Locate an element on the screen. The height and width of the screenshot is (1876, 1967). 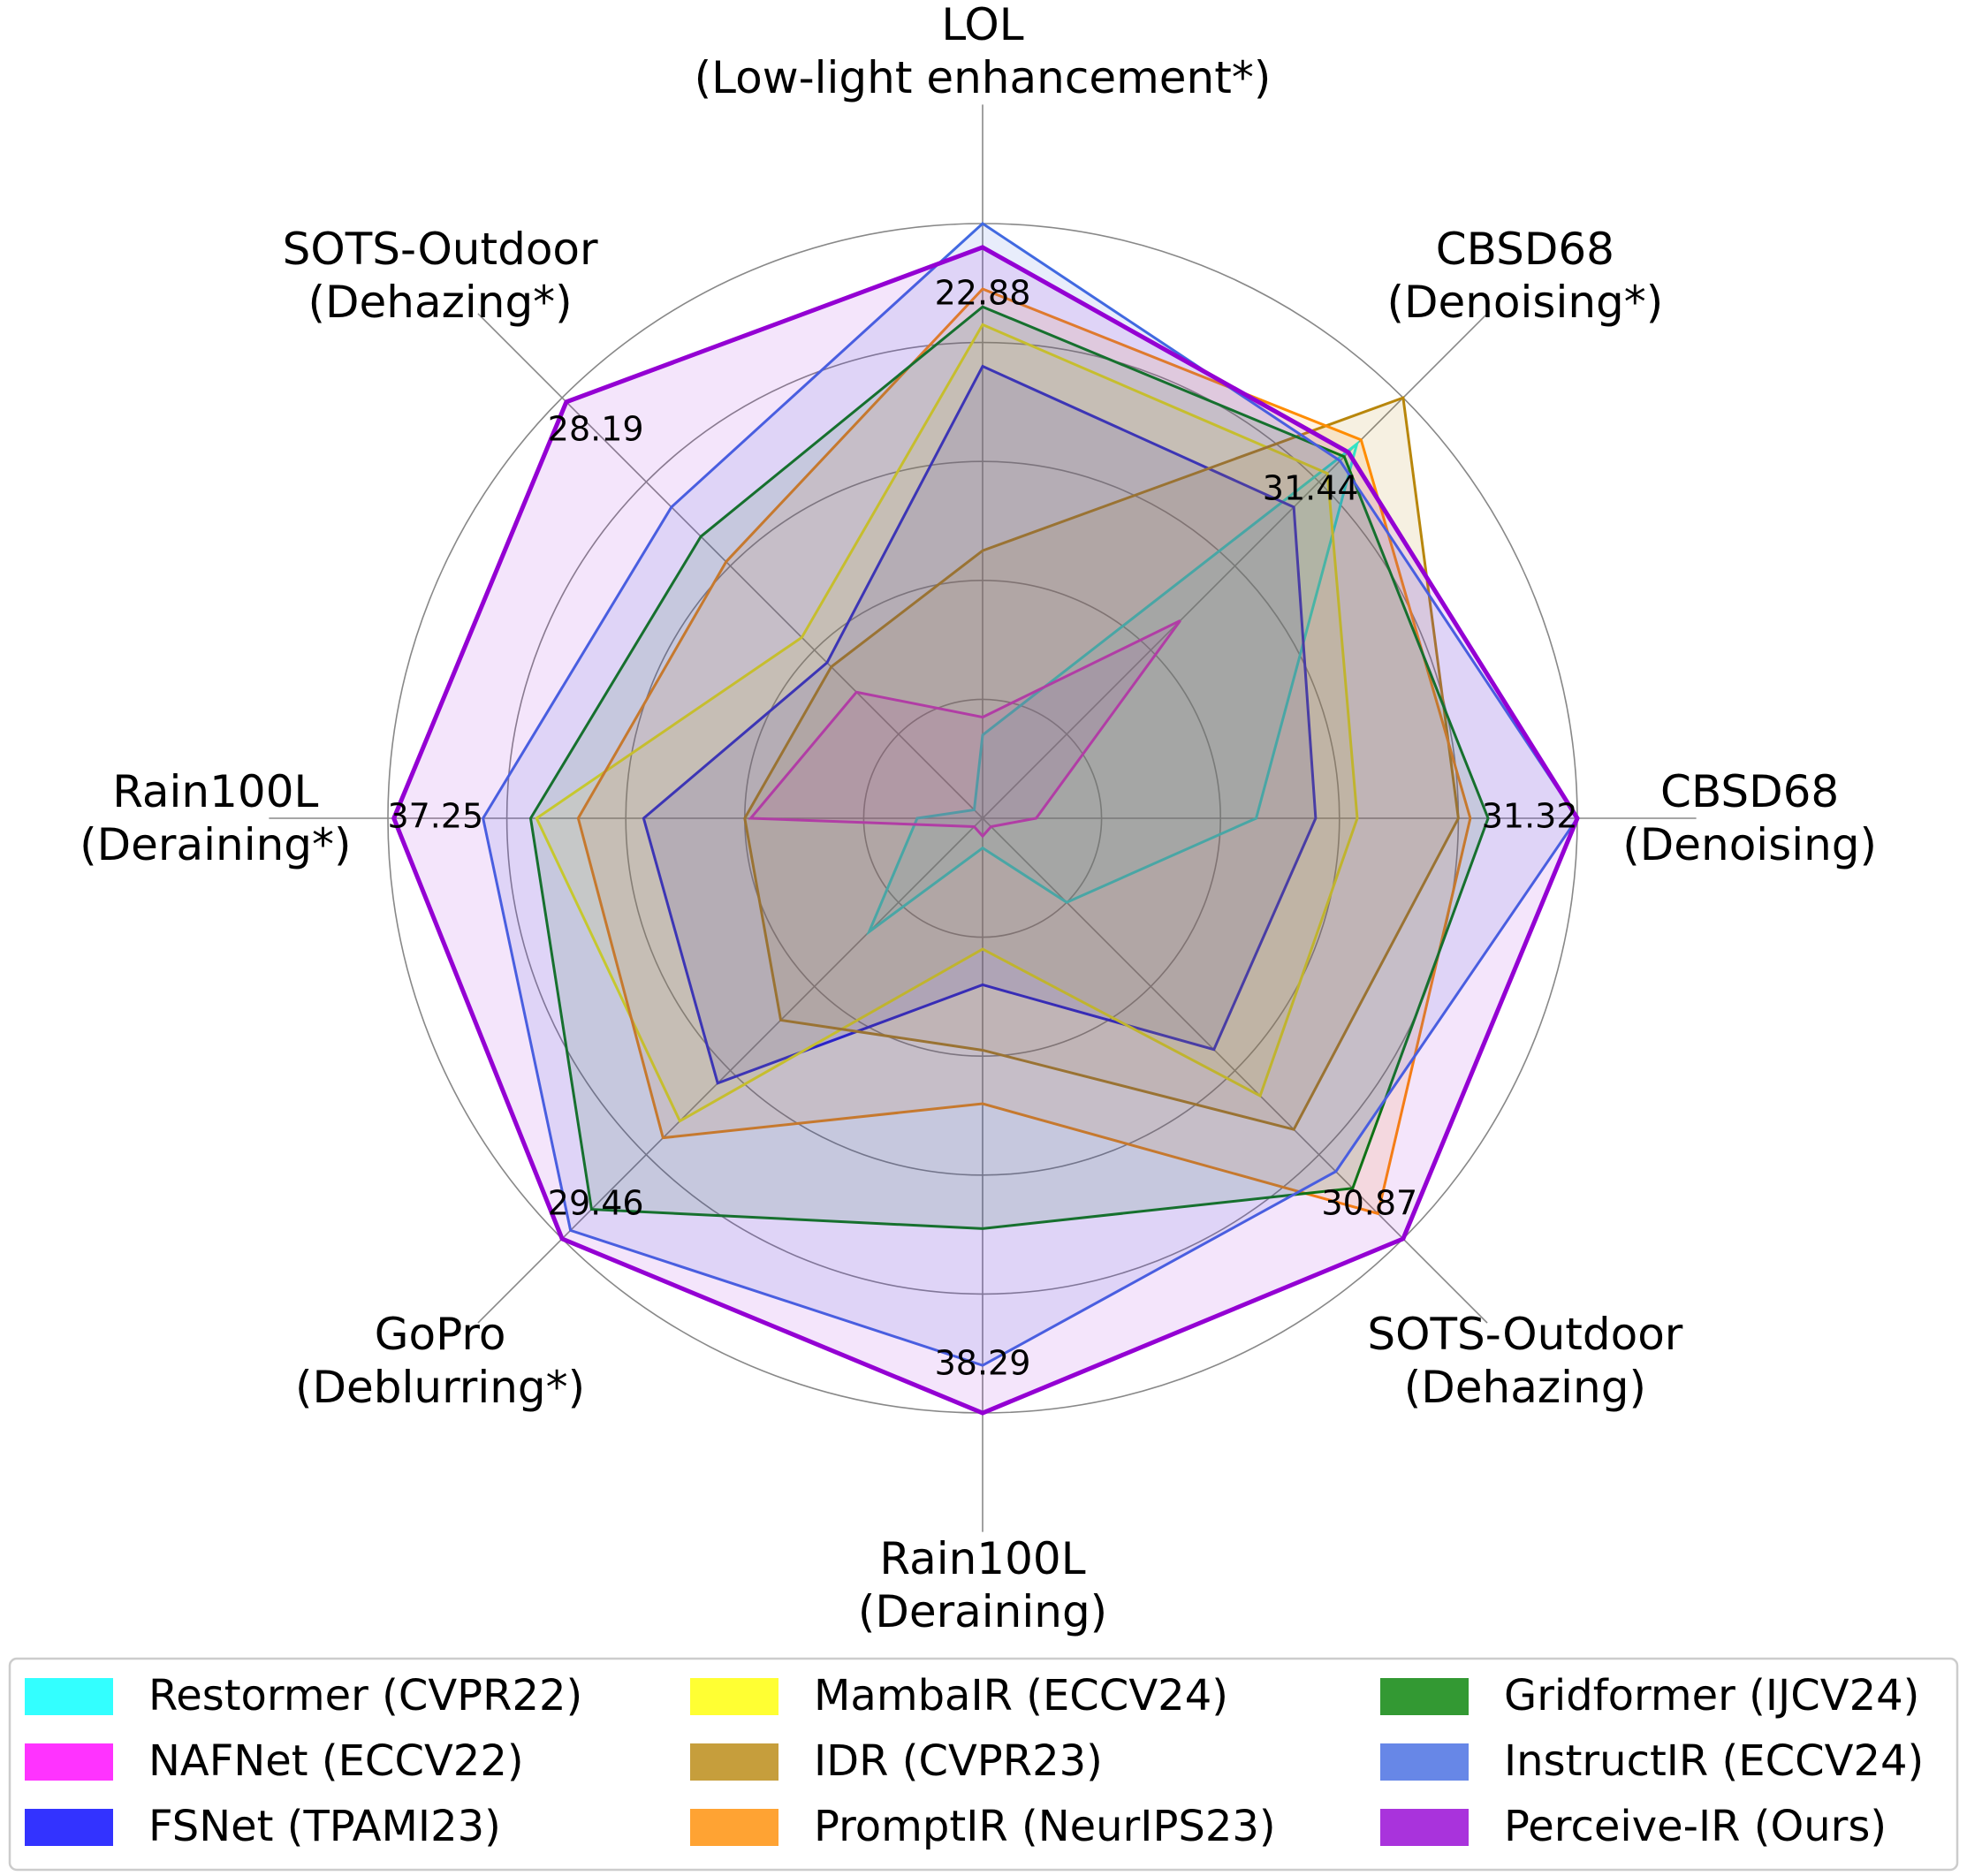
legend-label: PromptIR (NeurIPS23) is located at coordinates (1045, 1826).